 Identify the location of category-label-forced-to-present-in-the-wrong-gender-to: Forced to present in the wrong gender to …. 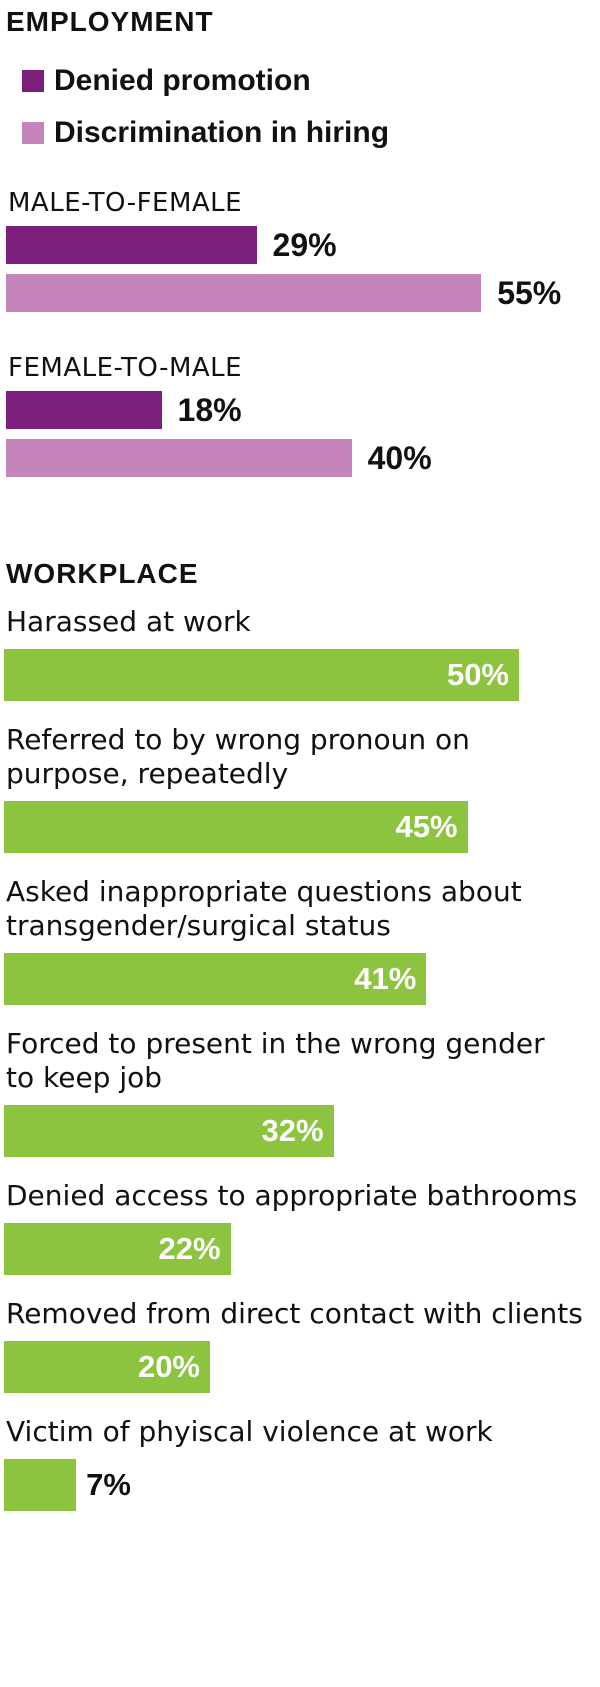
(303, 1061).